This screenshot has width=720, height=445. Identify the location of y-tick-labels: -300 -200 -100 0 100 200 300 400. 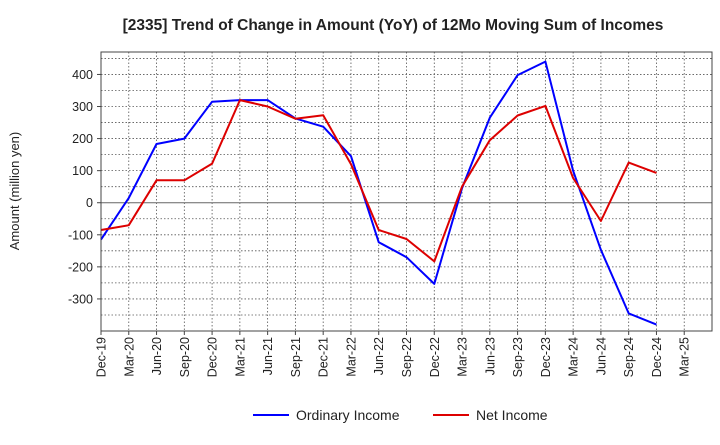
(84, 187).